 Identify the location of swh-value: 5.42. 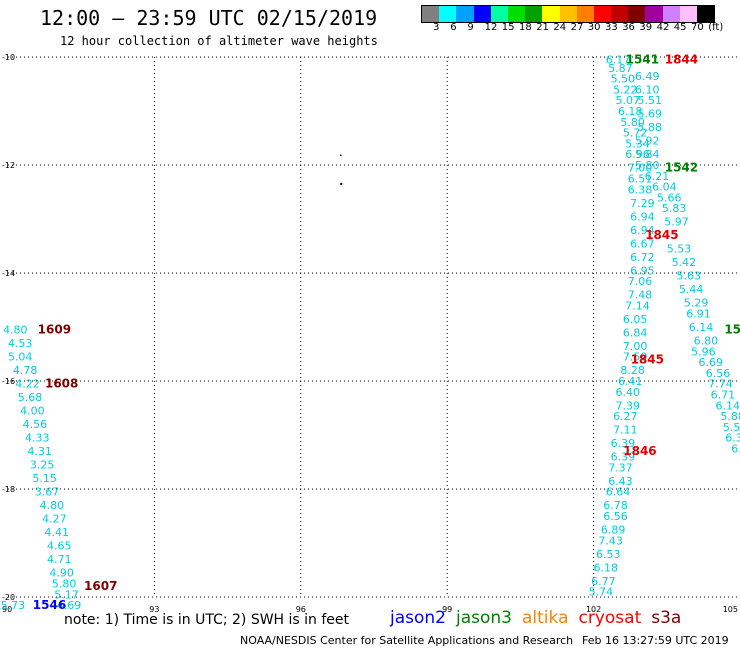
(684, 262).